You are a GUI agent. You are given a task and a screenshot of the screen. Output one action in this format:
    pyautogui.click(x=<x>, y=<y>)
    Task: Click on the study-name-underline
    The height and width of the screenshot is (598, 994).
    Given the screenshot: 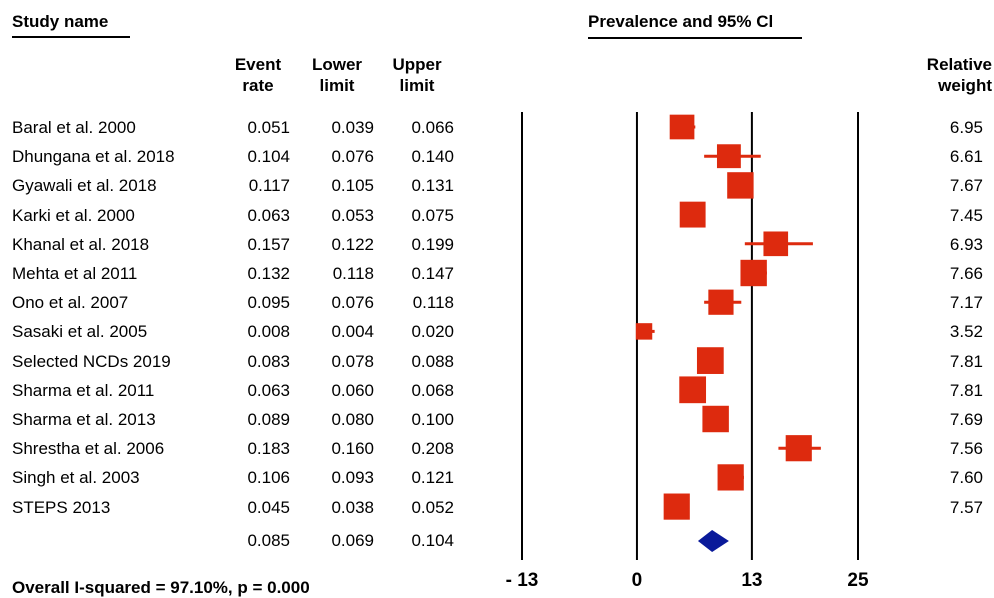 What is the action you would take?
    pyautogui.click(x=71, y=37)
    